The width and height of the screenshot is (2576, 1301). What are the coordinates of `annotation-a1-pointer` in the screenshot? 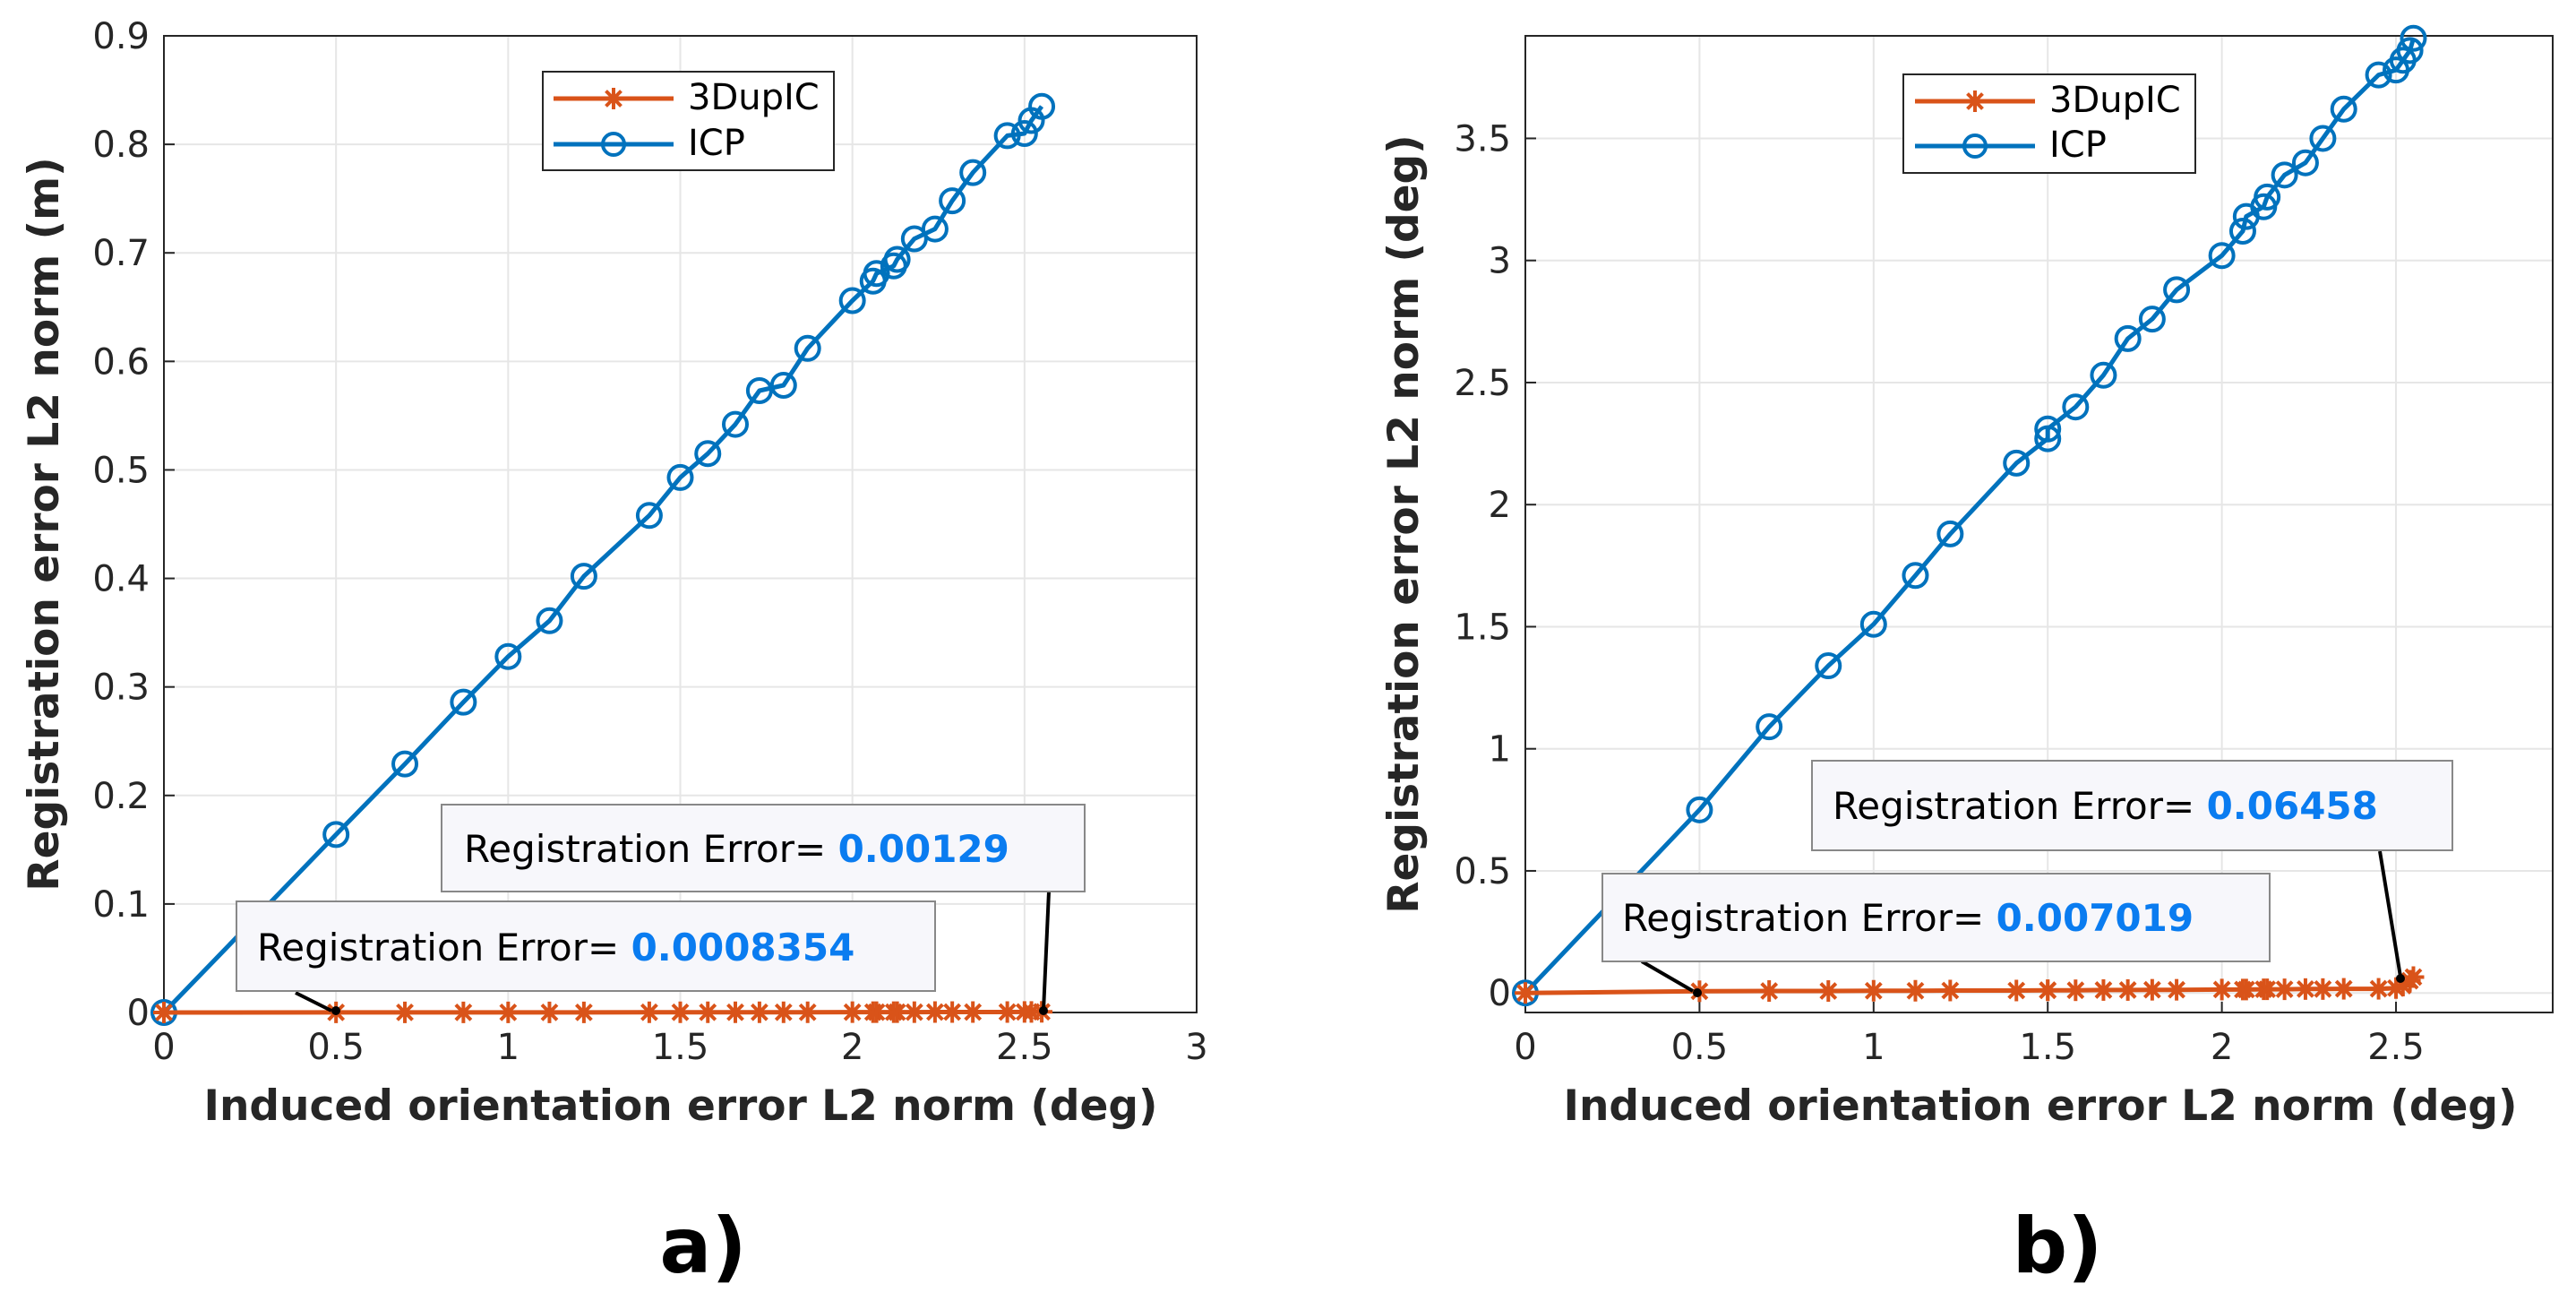 It's located at (1046, 951).